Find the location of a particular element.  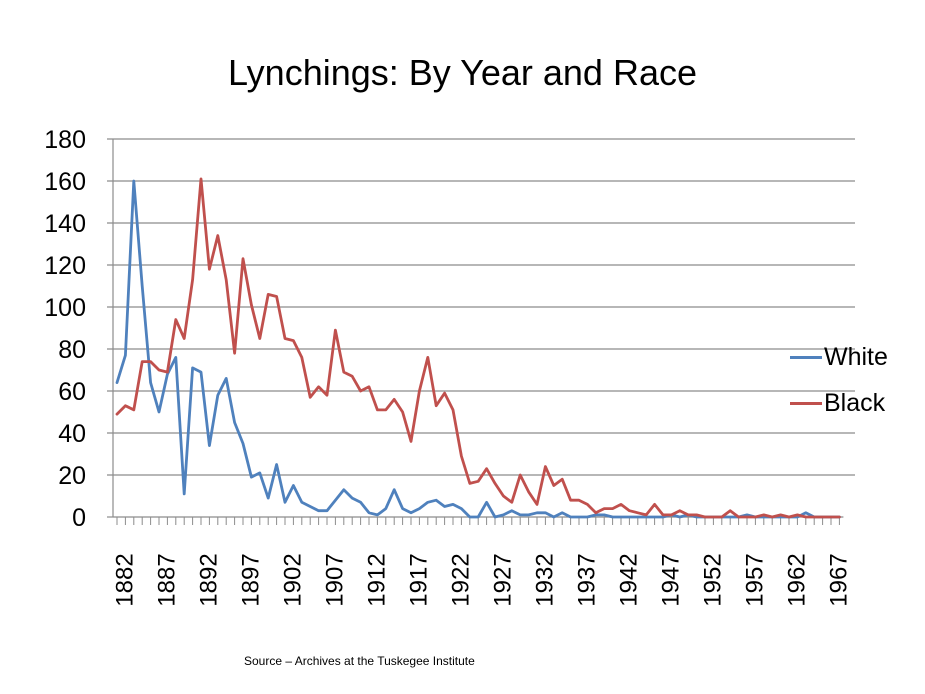

y-tick-label: 100 is located at coordinates (65, 308).